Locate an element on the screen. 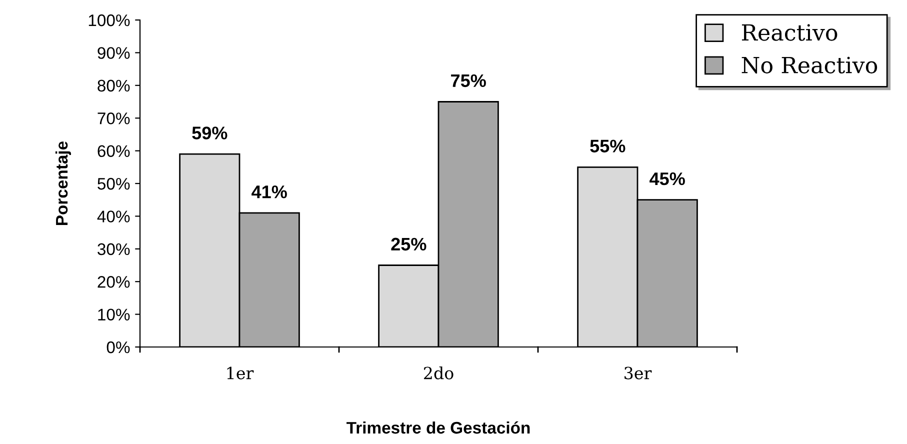 The image size is (907, 444). x-tick-label: 3er is located at coordinates (638, 373).